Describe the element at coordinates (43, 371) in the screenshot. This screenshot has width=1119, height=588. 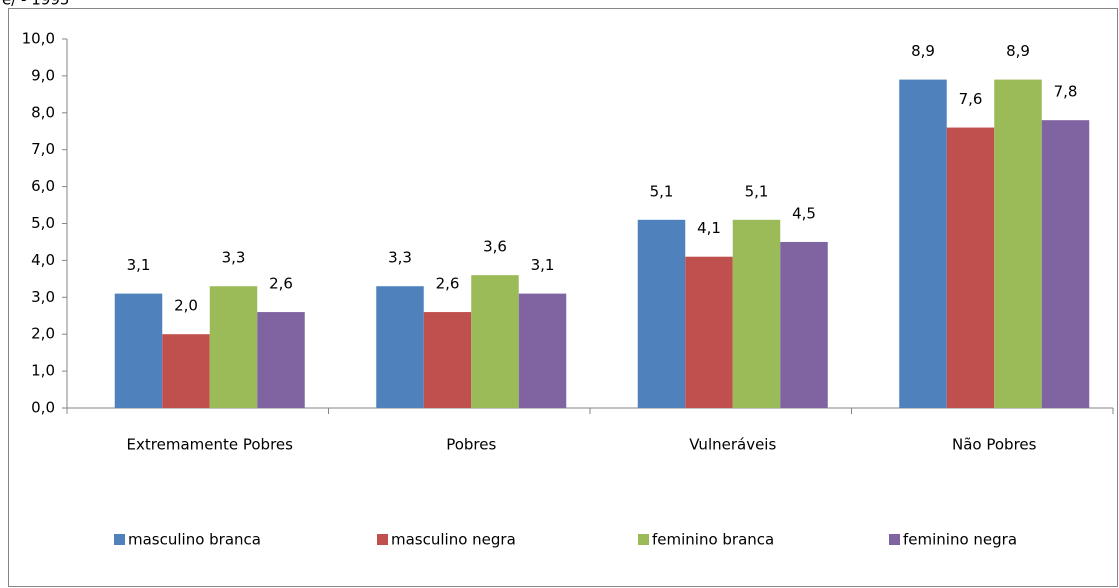
I see `y-tick-label: 1,0` at that location.